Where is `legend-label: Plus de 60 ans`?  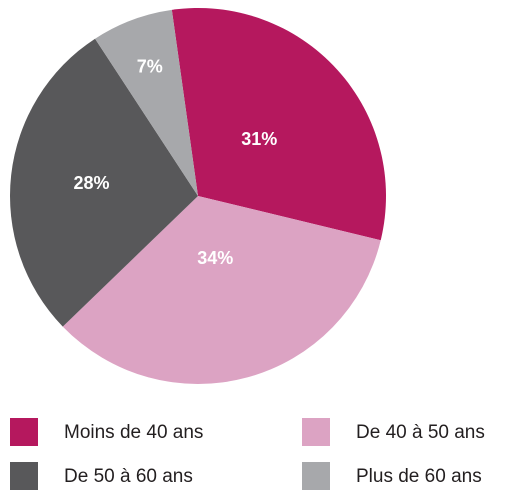 legend-label: Plus de 60 ans is located at coordinates (419, 476).